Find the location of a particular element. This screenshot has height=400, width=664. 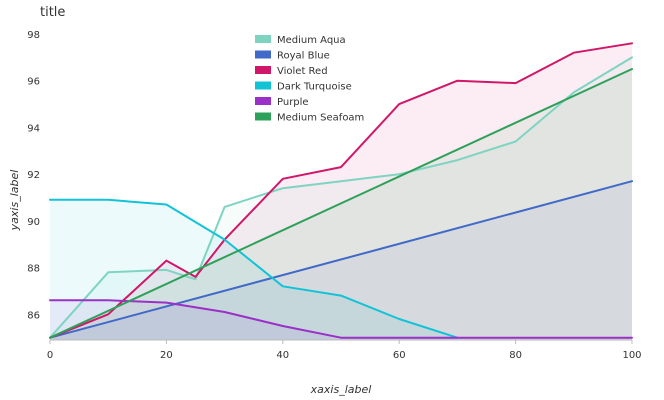

y-tick-label: 86 is located at coordinates (33, 315).